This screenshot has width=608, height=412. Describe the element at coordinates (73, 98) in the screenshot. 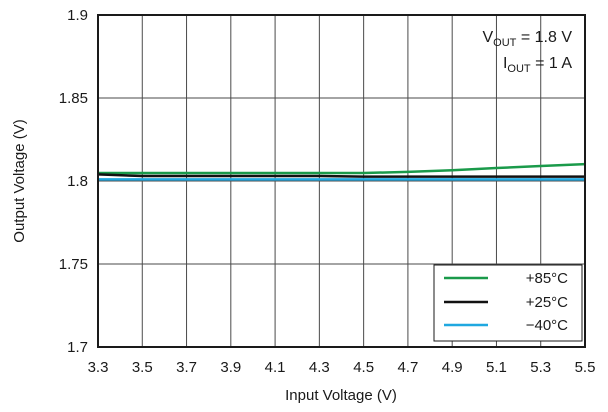

I see `y-tick-label: 1.85` at that location.